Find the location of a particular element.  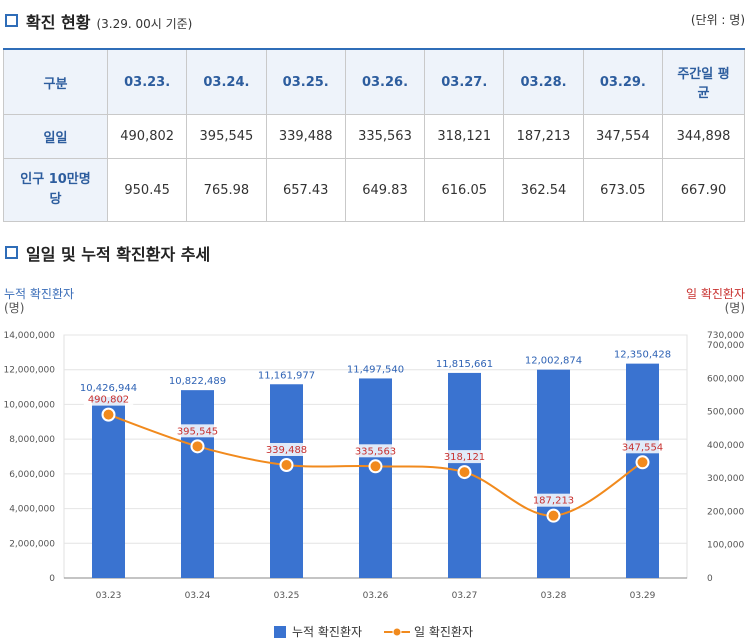

right-axis-tick-label: 0 is located at coordinates (710, 579).